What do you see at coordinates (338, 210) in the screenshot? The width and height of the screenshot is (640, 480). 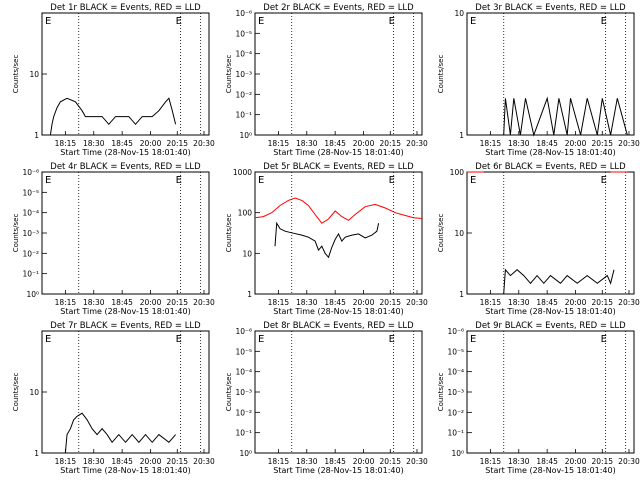 I see `lld-series-line` at bounding box center [338, 210].